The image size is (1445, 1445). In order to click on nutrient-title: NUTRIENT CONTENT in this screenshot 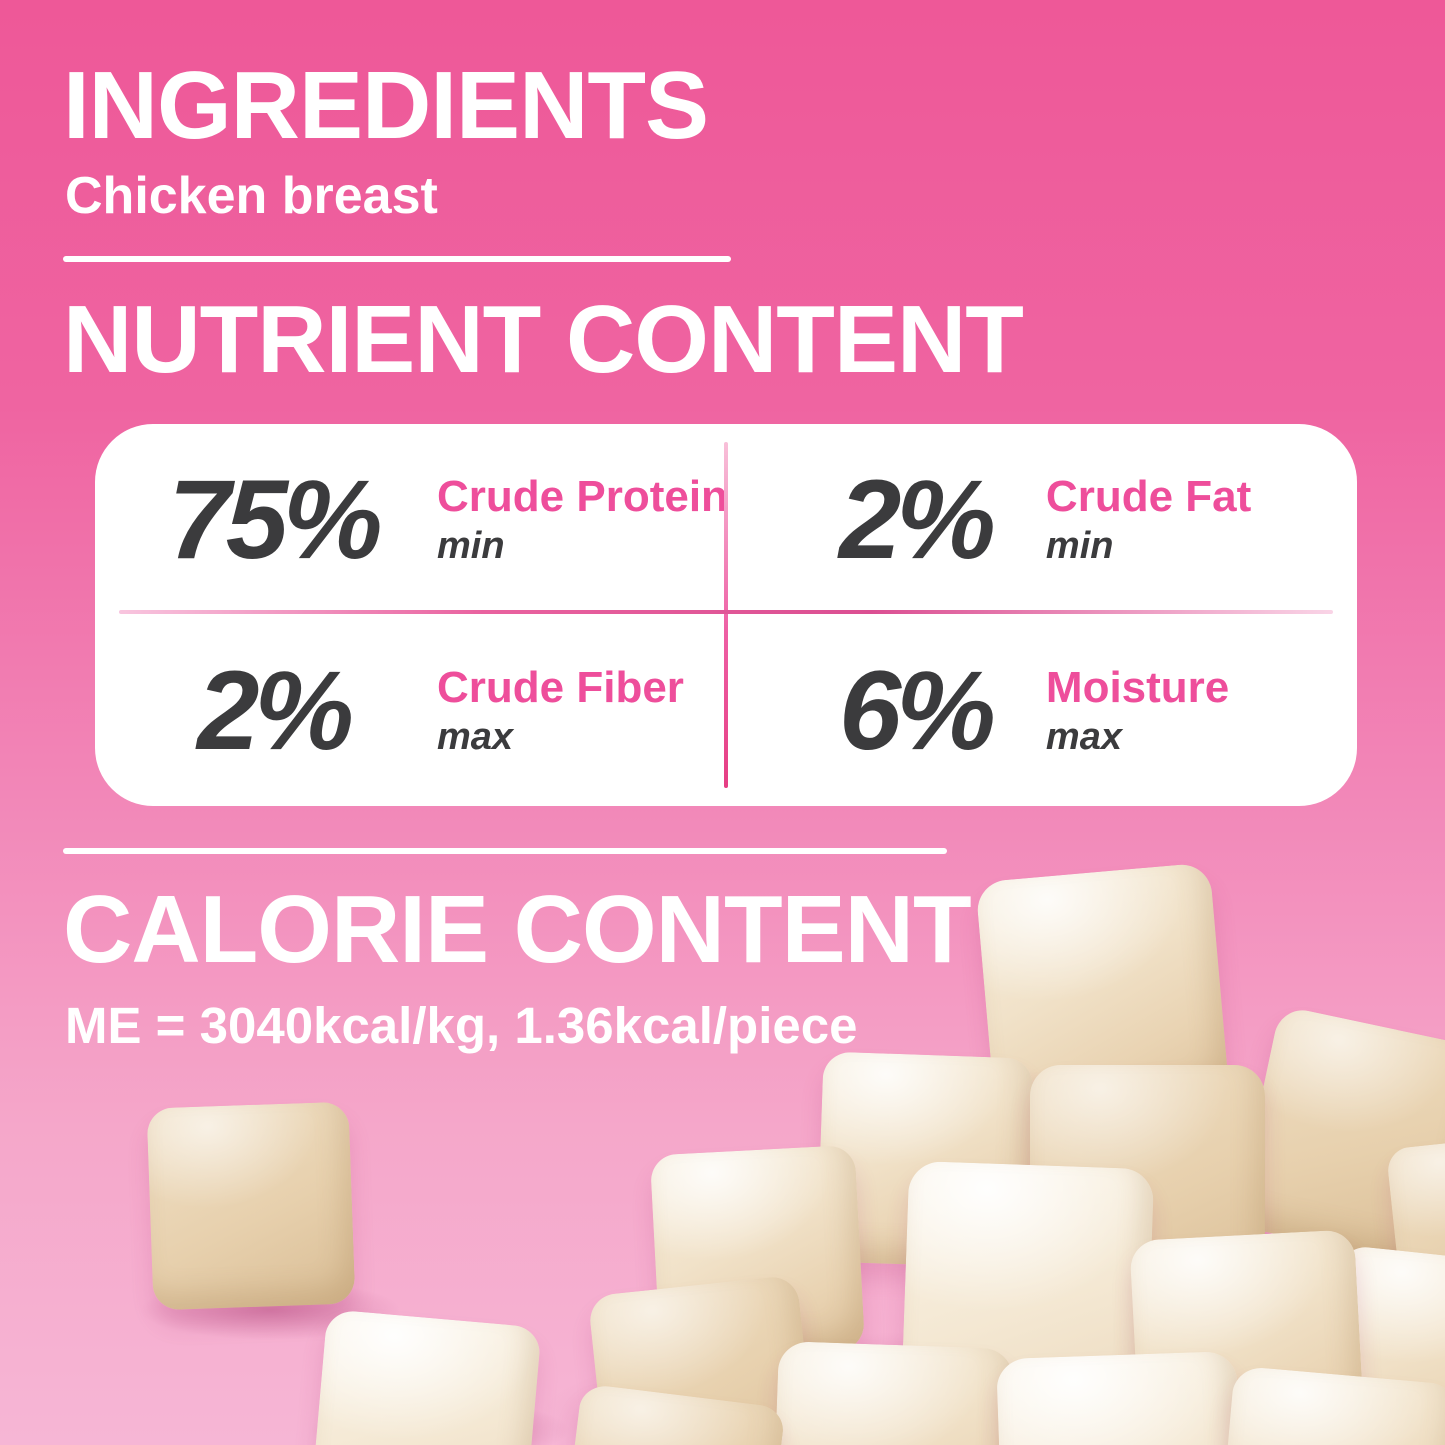, I will do `click(543, 339)`.